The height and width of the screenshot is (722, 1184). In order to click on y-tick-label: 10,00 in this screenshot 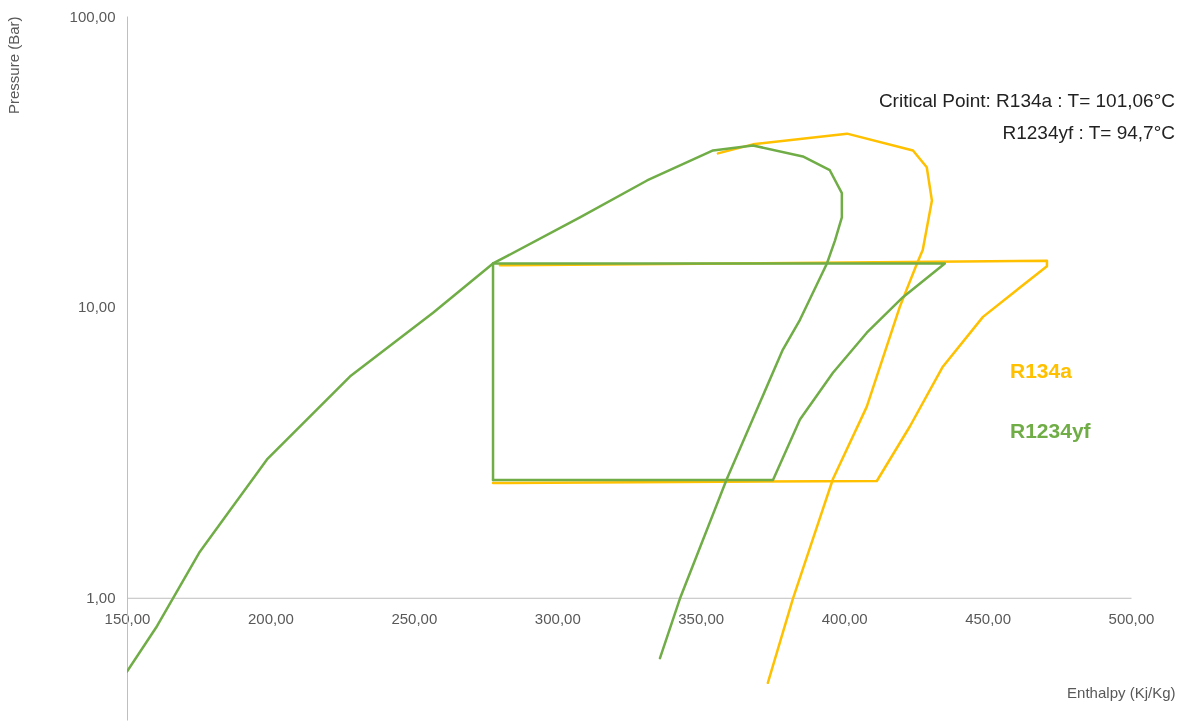, I will do `click(96, 307)`.